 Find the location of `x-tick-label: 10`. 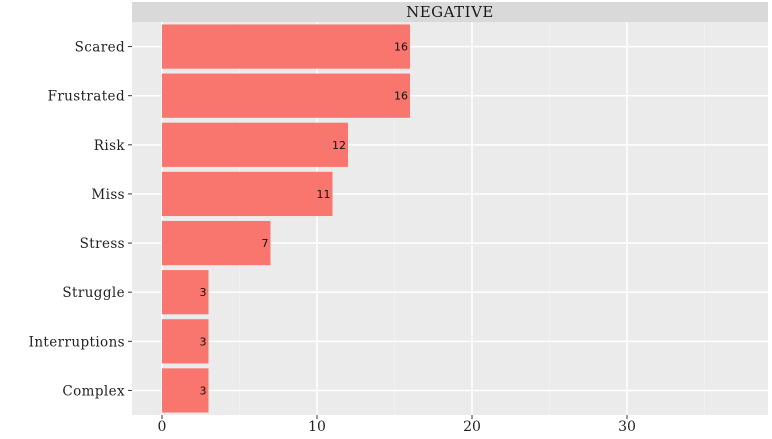

x-tick-label: 10 is located at coordinates (317, 427).